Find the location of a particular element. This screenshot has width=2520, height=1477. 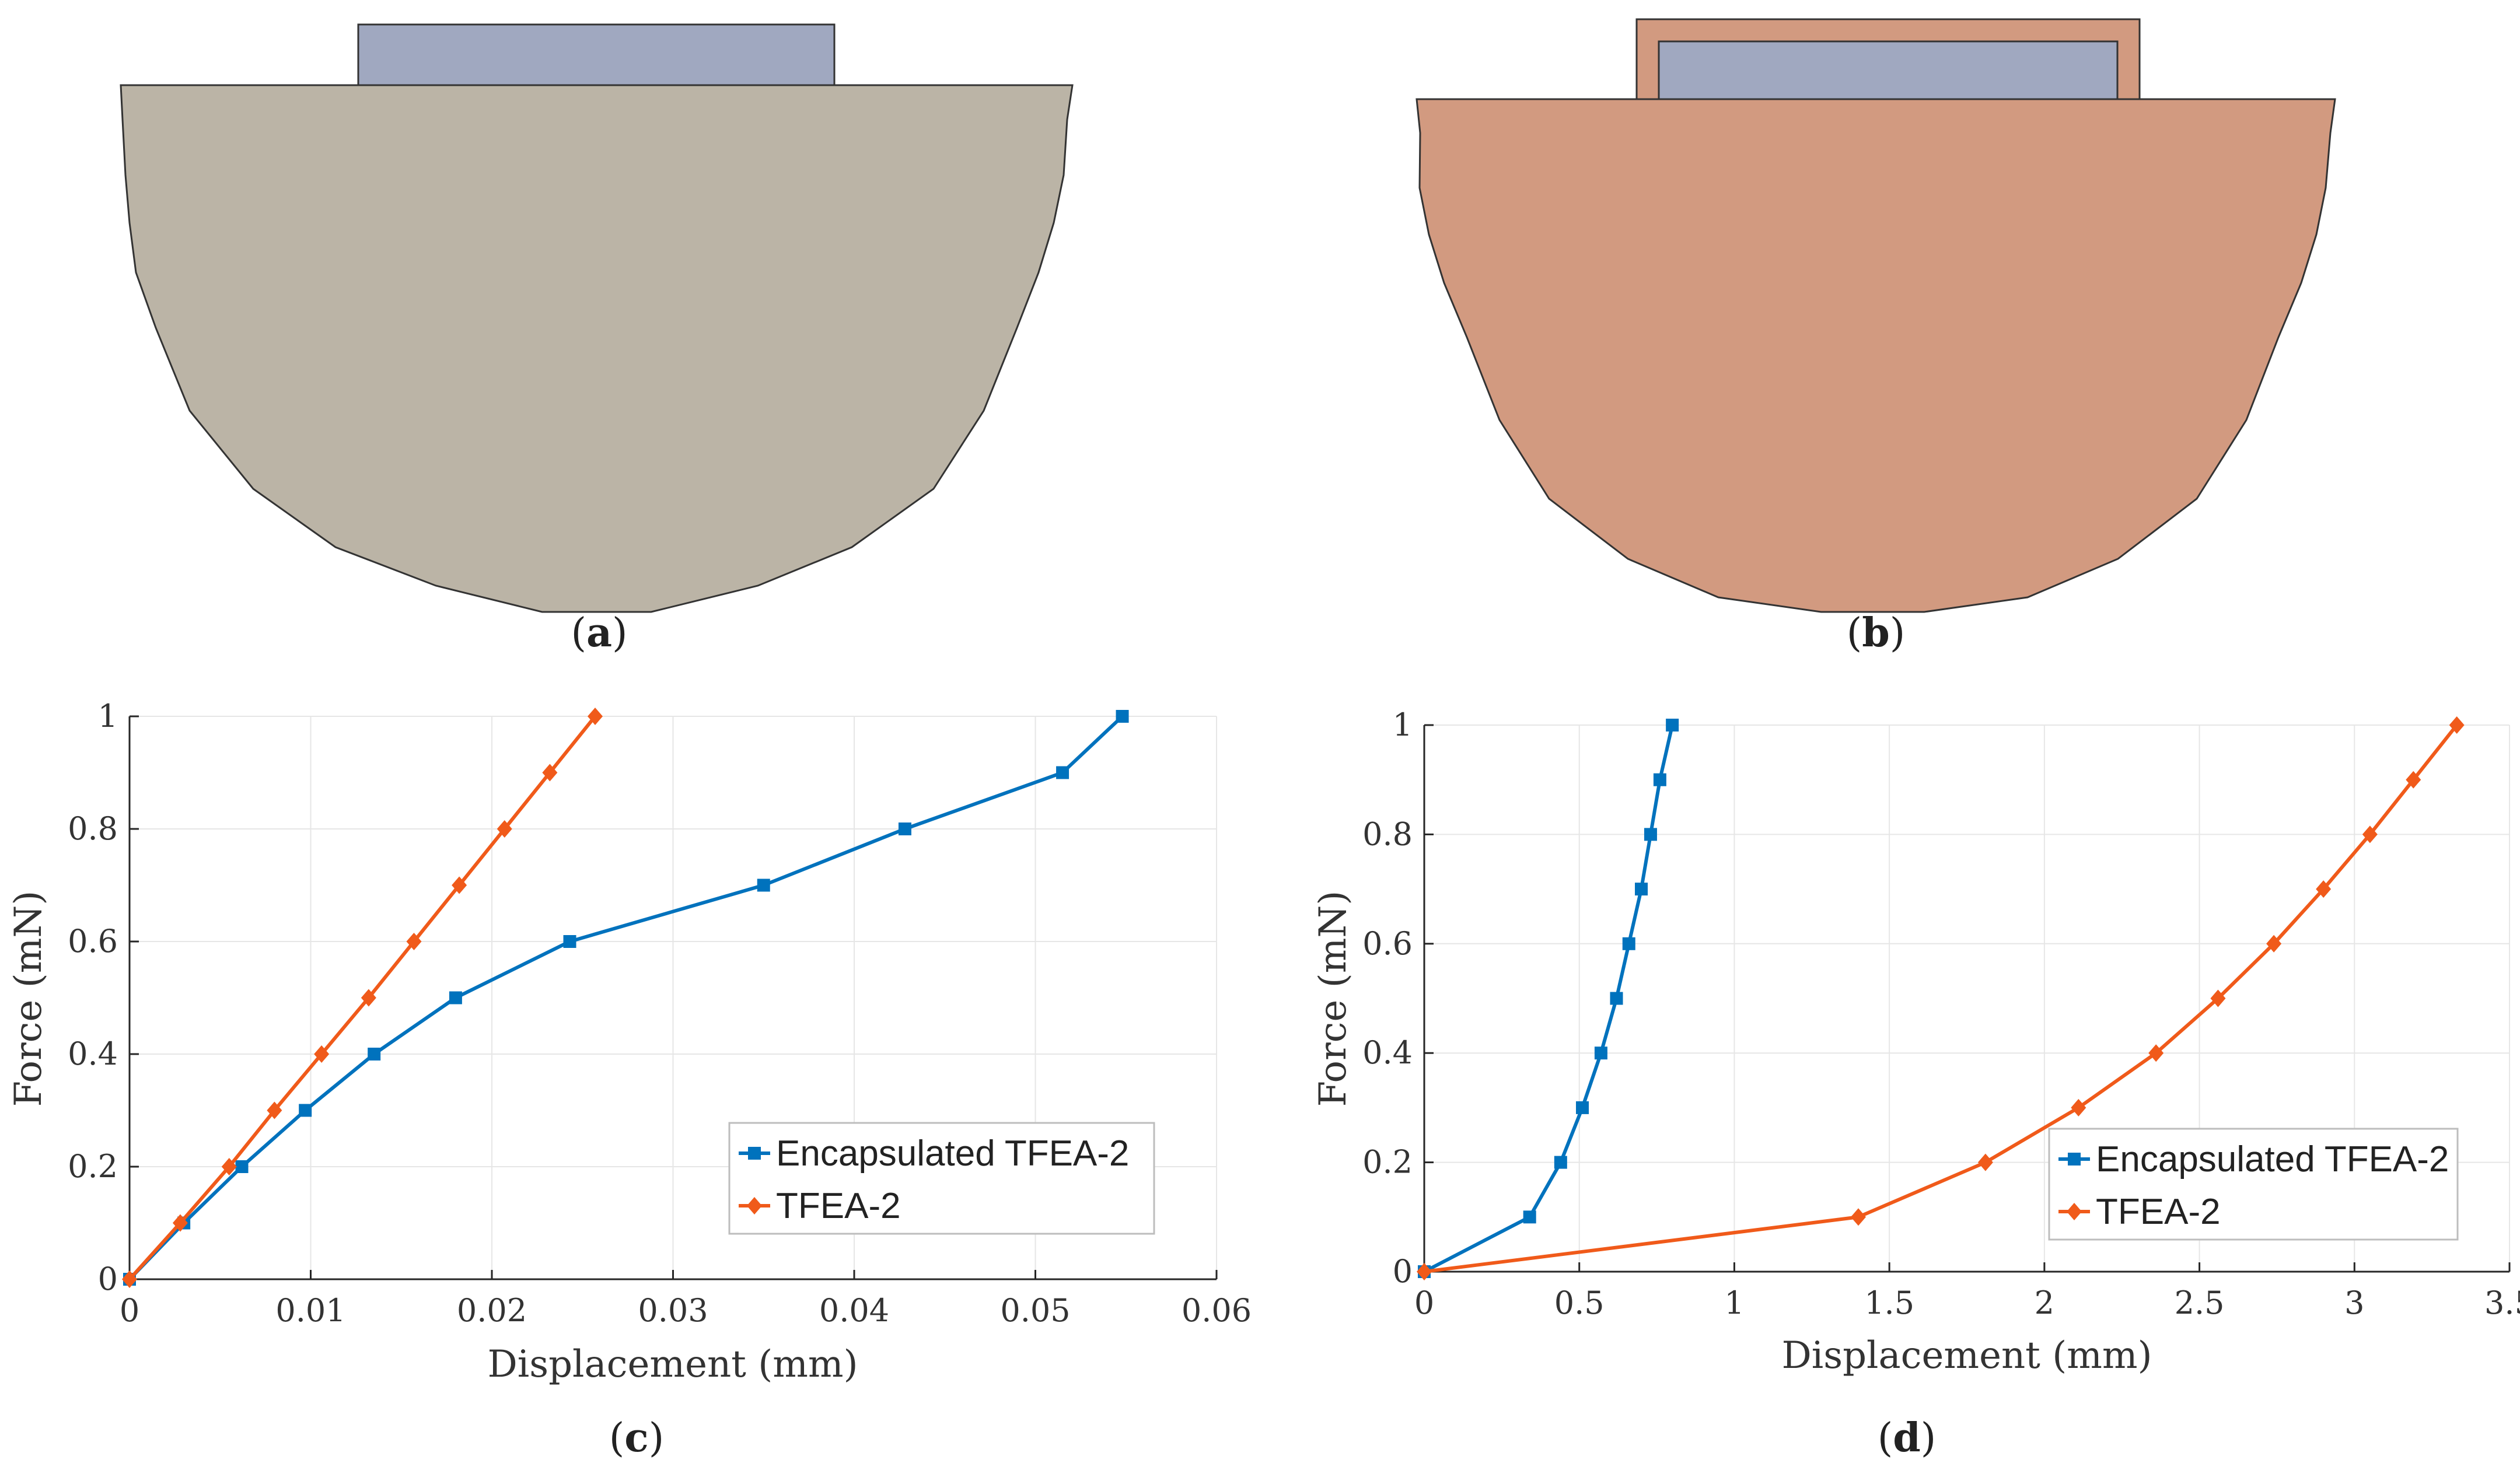

x-tick-label: 0.01 is located at coordinates (310, 1310).